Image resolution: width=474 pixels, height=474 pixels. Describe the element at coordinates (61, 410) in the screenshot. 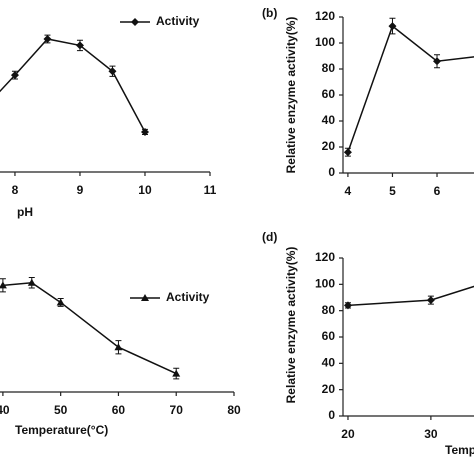

I see `x-tick-label: 50` at that location.